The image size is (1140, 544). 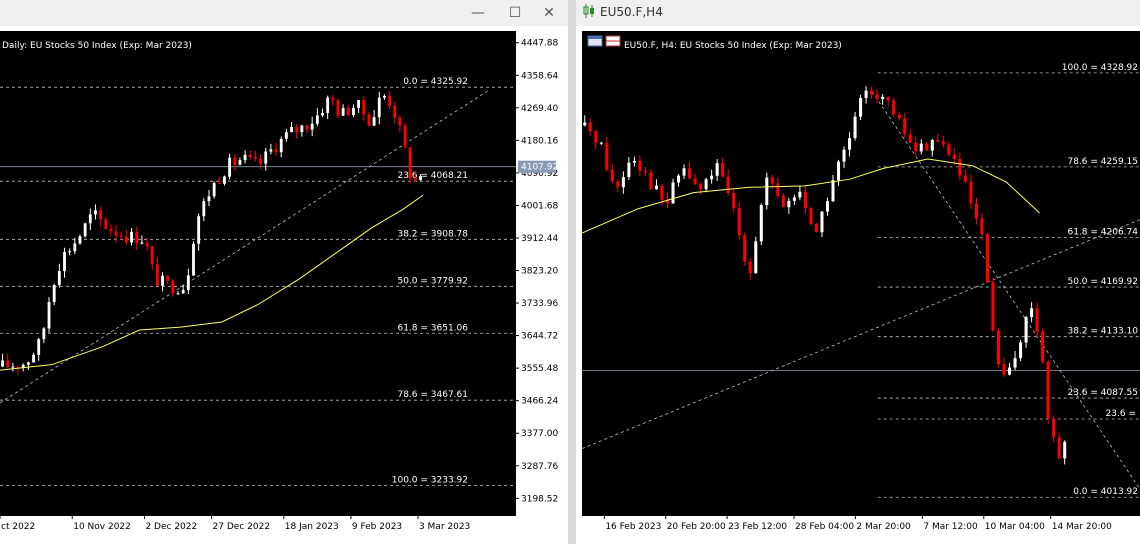 What do you see at coordinates (539, 402) in the screenshot?
I see `y-tick-label: 3466.24` at bounding box center [539, 402].